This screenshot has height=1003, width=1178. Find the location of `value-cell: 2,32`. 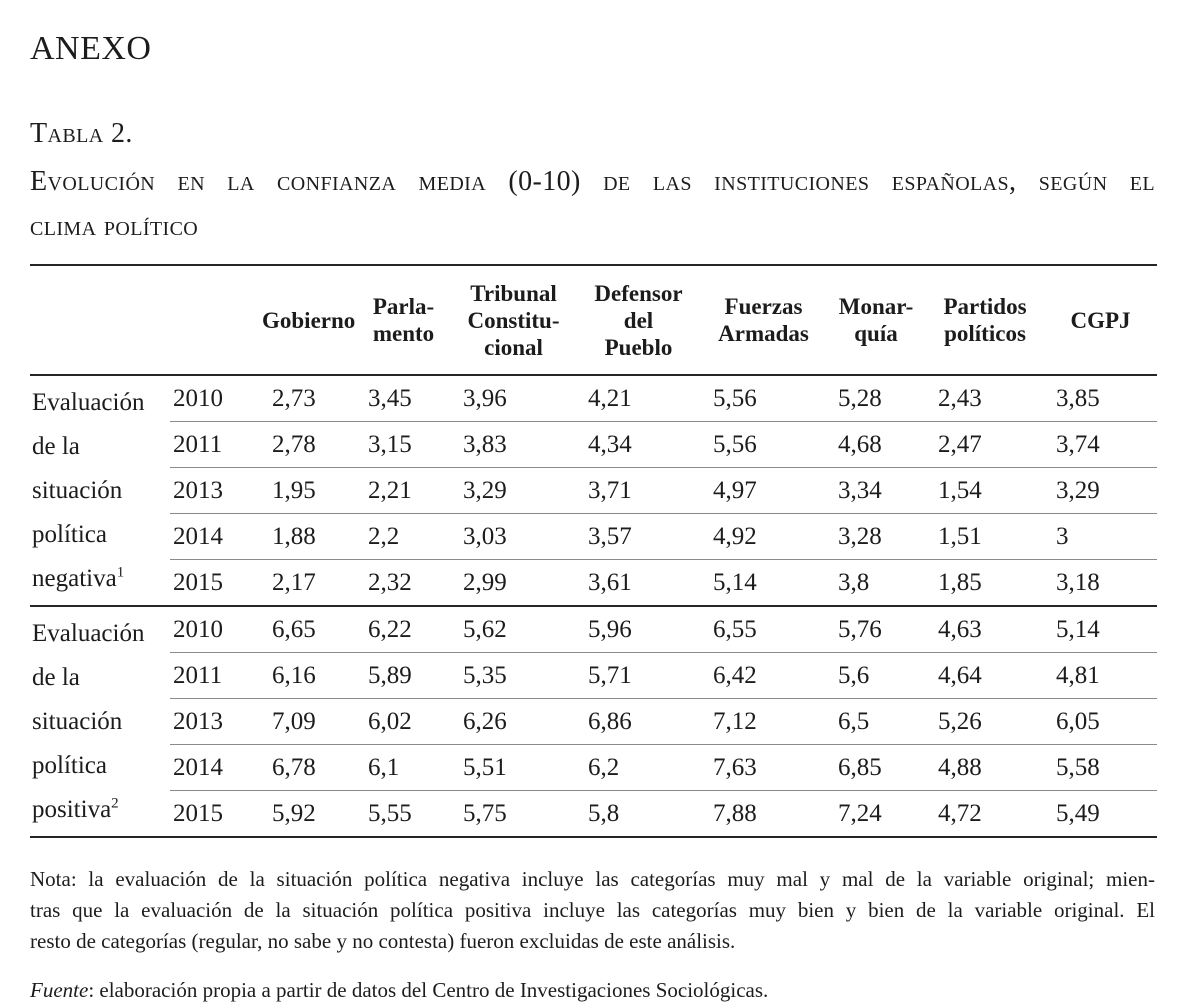

value-cell: 2,32 is located at coordinates (390, 582).